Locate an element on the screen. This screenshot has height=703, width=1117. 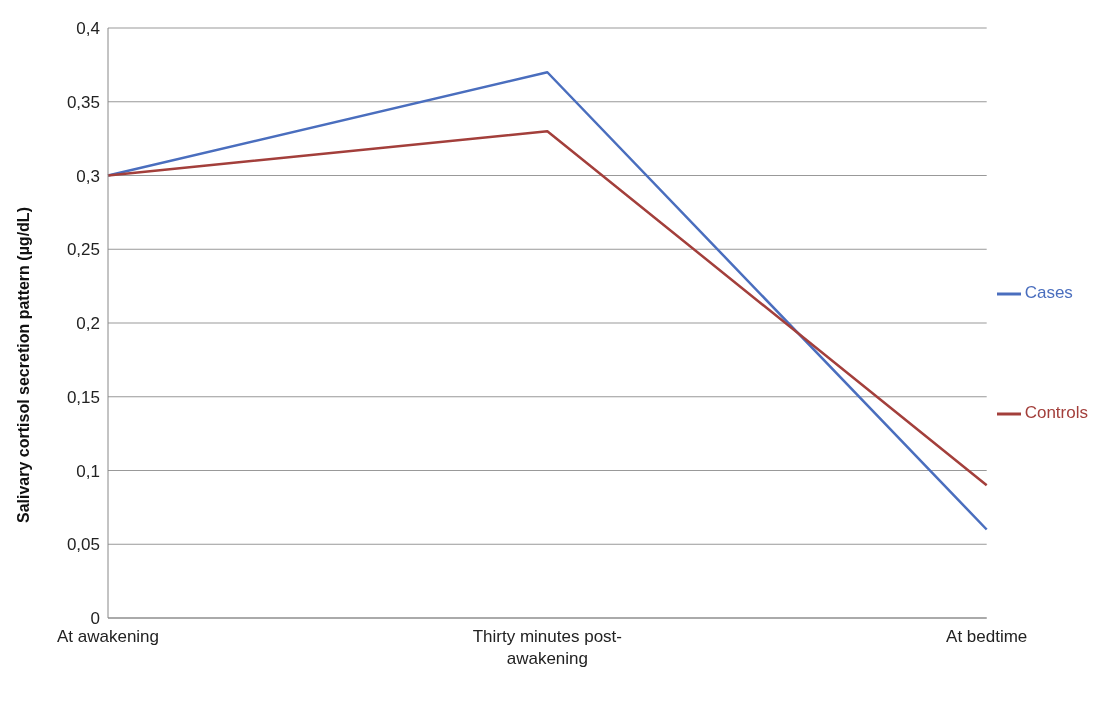
y-tick-label: 0,4 is located at coordinates (88, 29).